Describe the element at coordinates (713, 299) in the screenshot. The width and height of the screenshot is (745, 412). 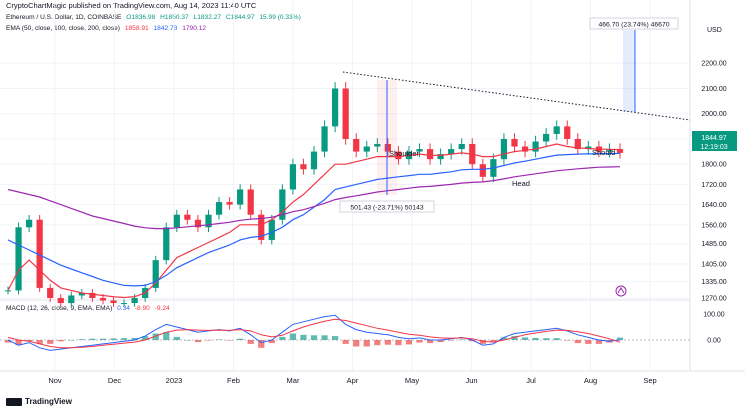
I see `price-tick-label: 1270.00` at that location.